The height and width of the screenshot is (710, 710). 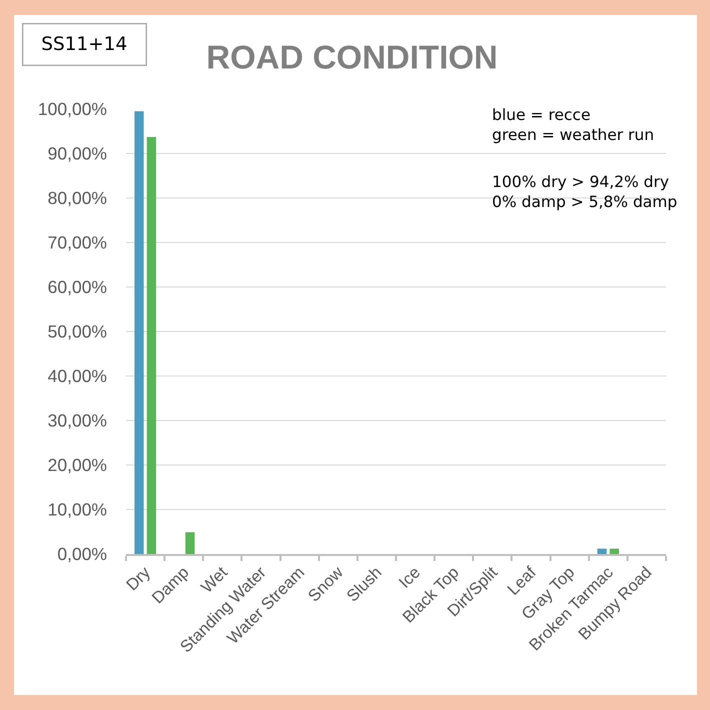 I want to click on annotation: blue = recce green = weather run, so click(x=573, y=125).